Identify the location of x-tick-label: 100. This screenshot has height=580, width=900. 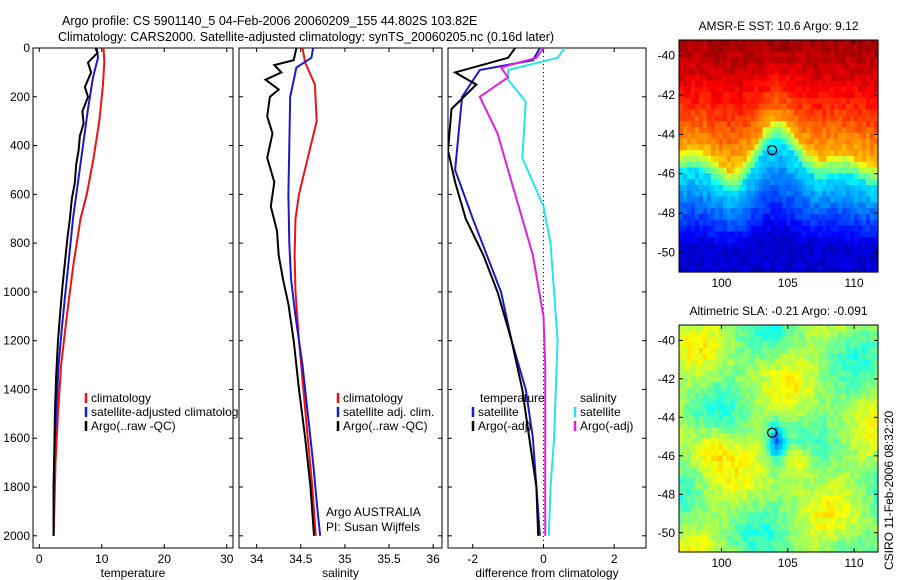
(721, 563).